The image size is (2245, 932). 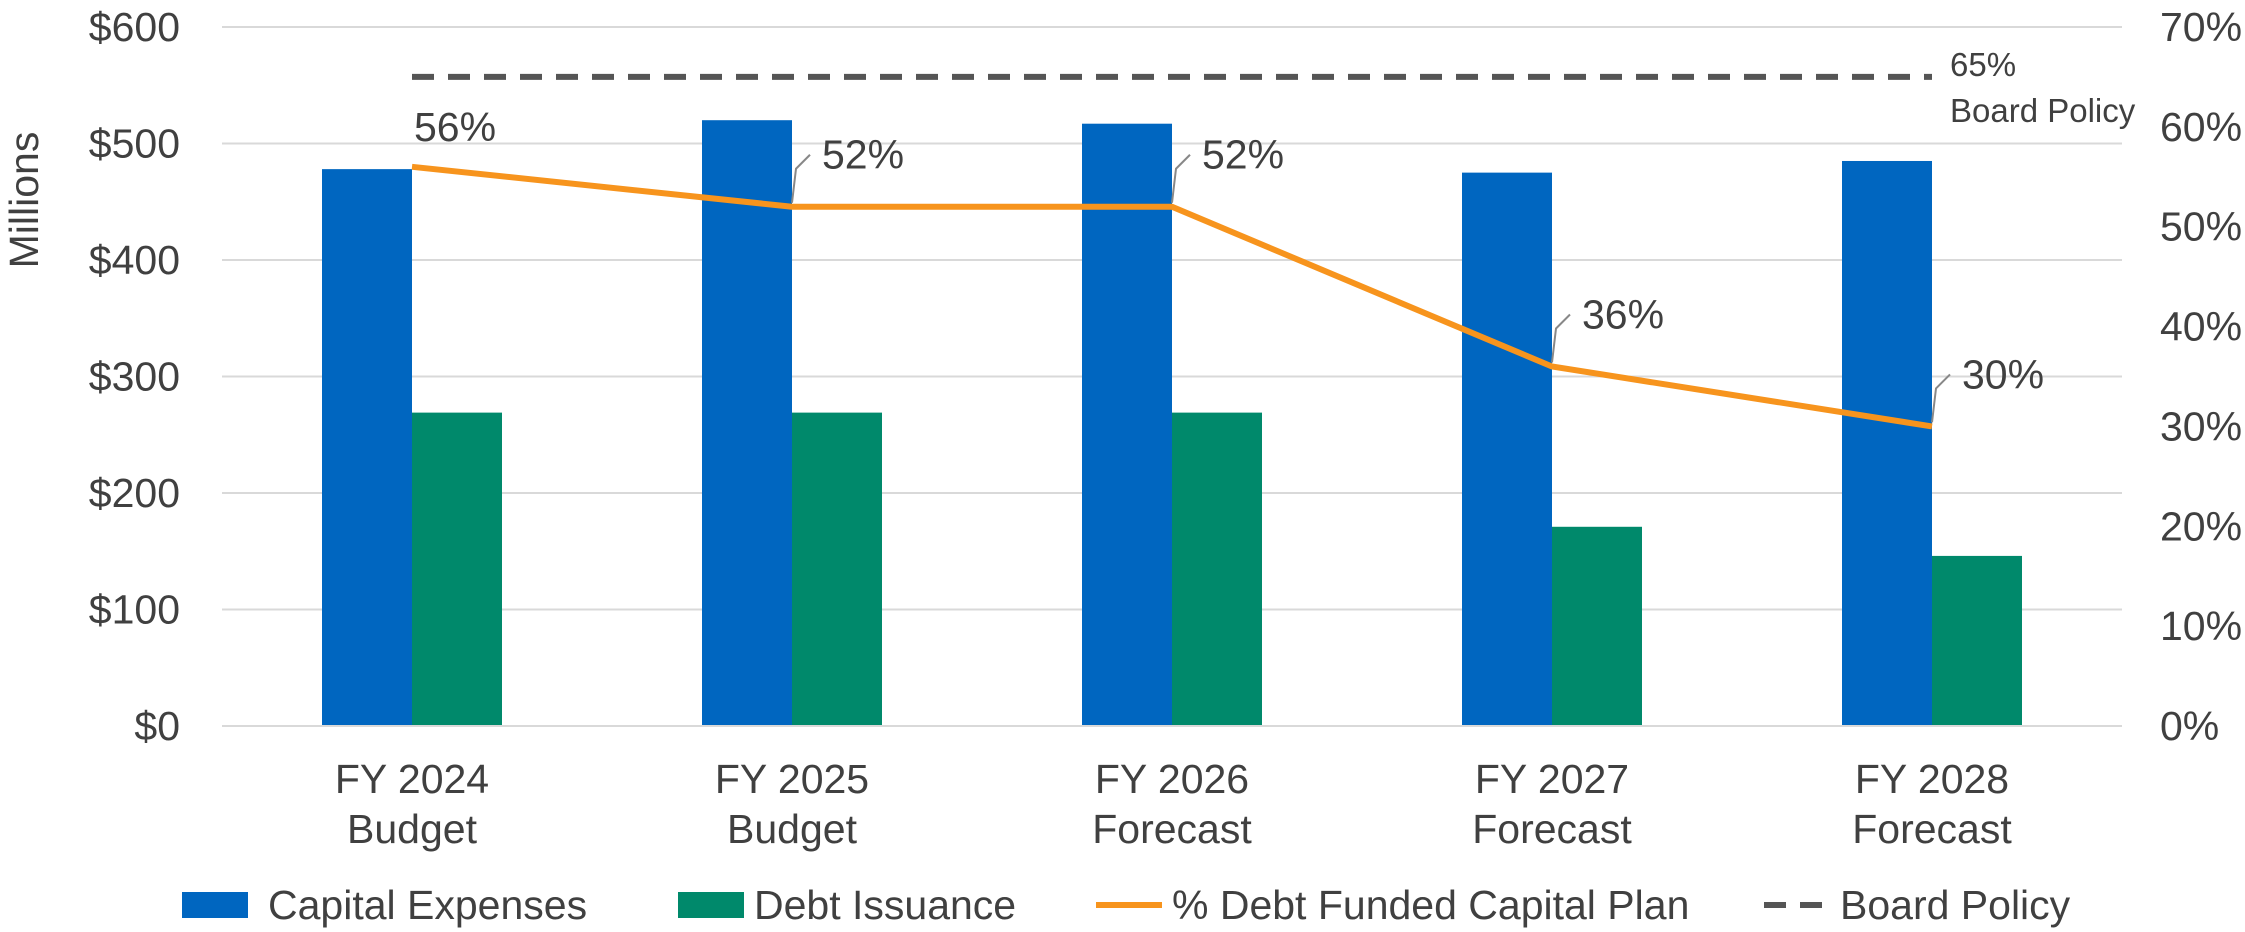 I want to click on y2-tick-label: 10%, so click(x=2201, y=626).